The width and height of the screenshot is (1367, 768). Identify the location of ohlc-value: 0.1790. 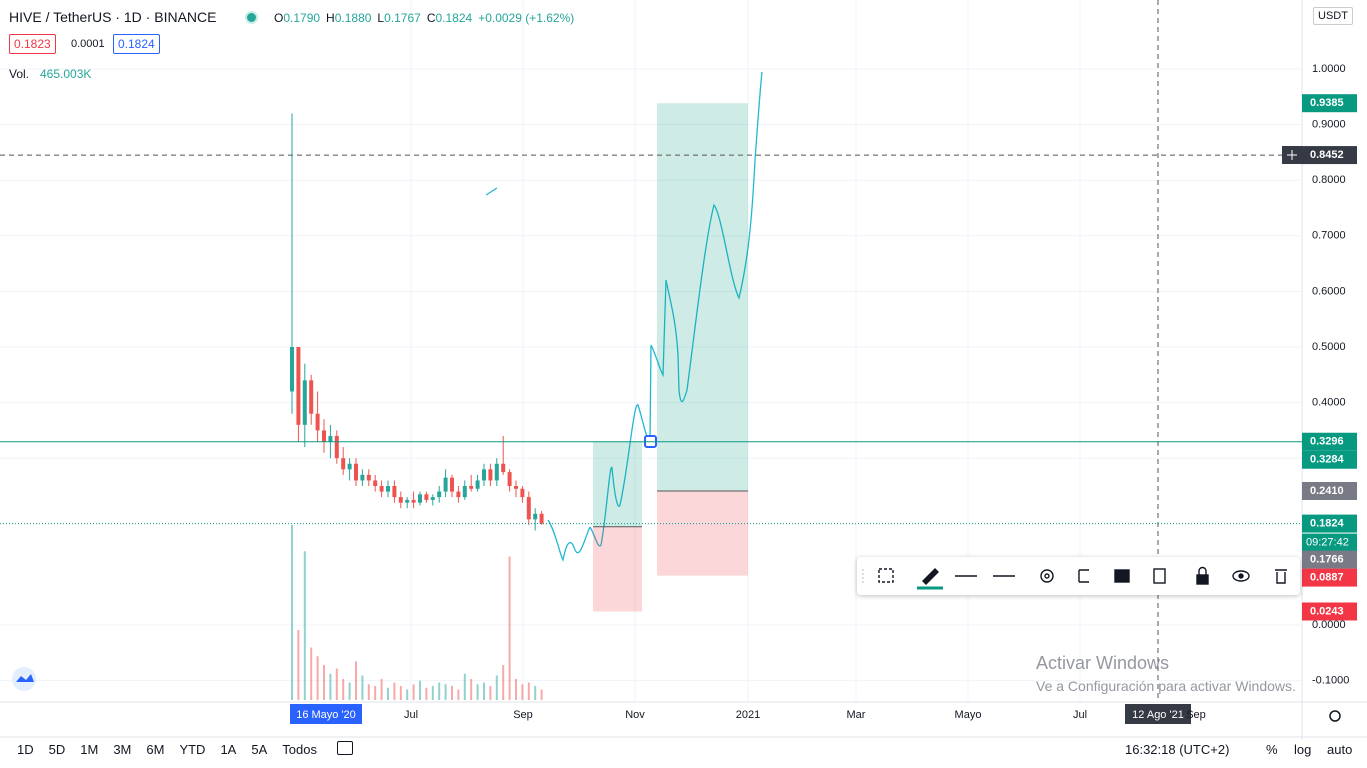
(302, 18).